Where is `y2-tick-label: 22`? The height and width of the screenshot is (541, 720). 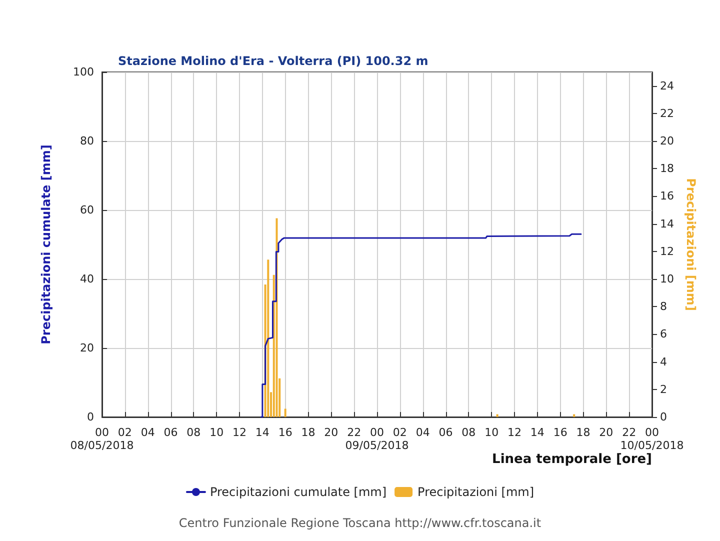
y2-tick-label: 22 is located at coordinates (667, 113).